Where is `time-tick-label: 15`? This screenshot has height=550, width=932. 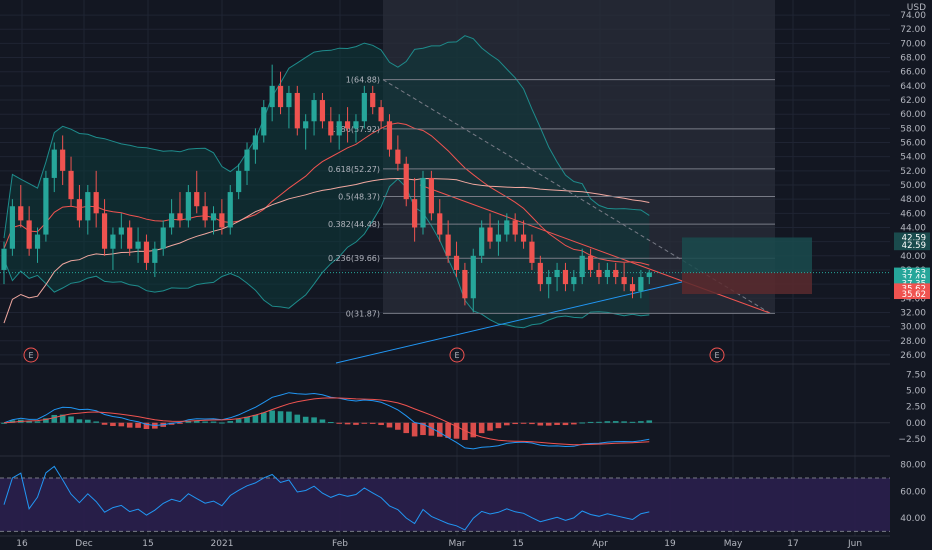 time-tick-label: 15 is located at coordinates (147, 544).